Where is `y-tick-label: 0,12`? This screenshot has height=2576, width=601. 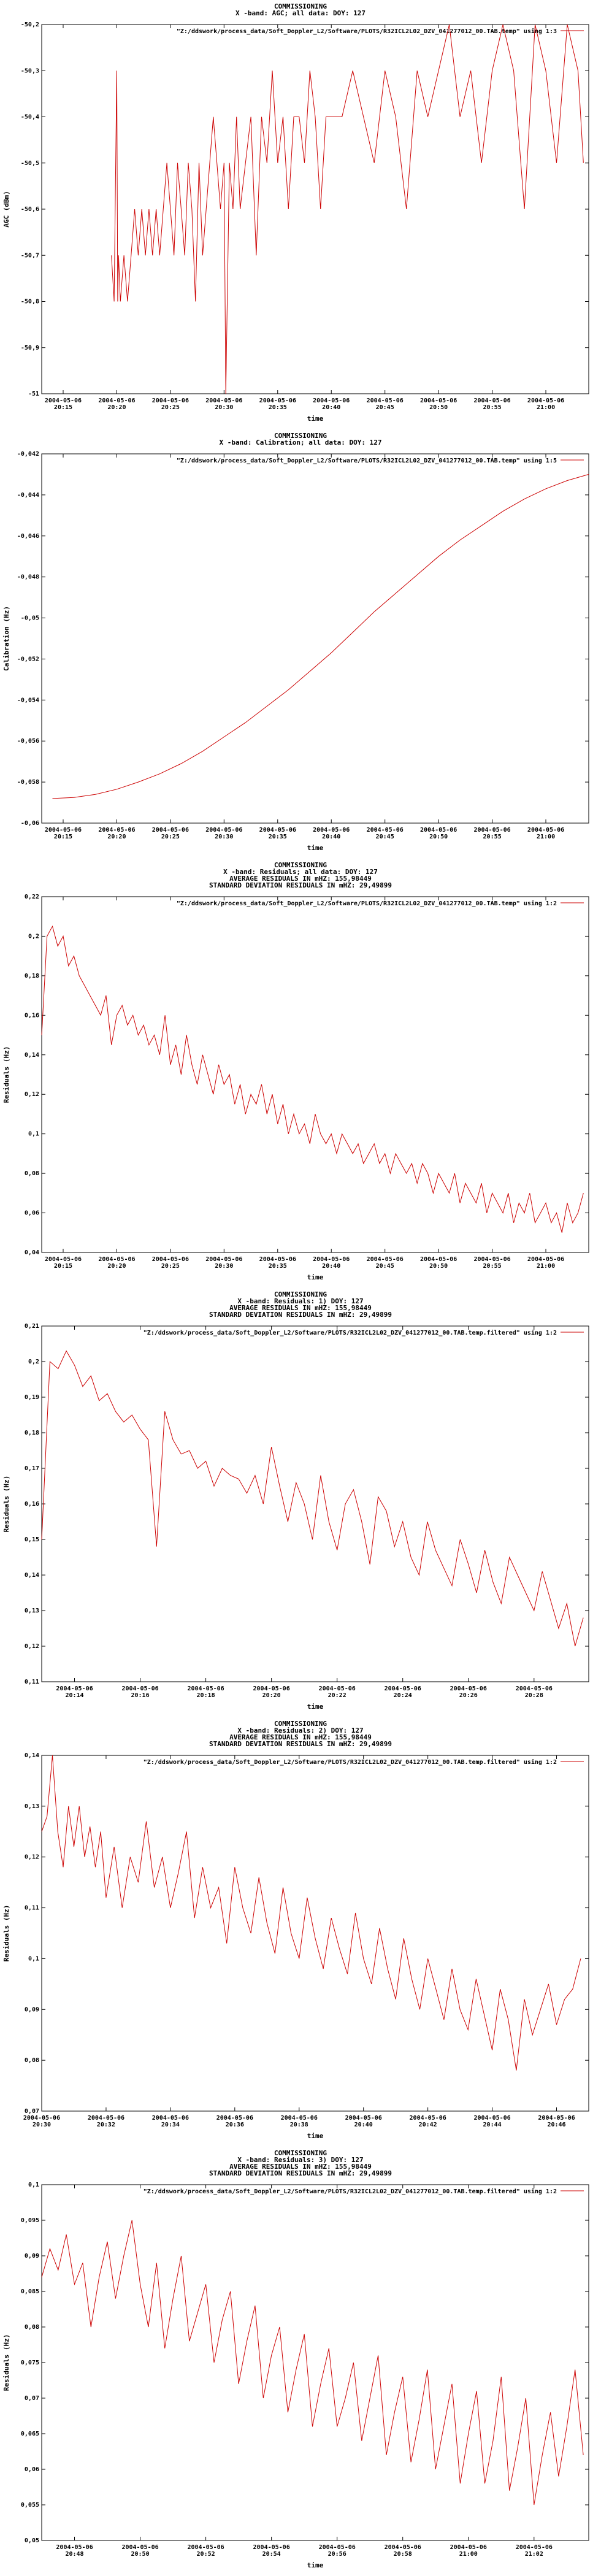 y-tick-label: 0,12 is located at coordinates (32, 1646).